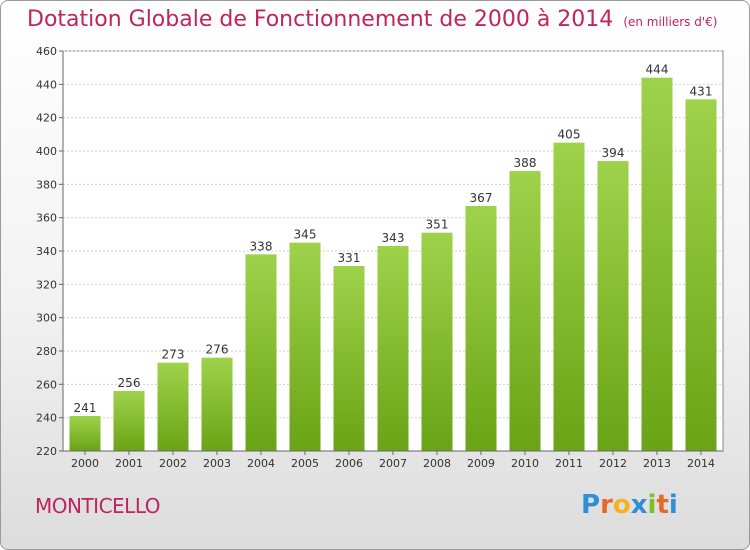 The image size is (750, 550). What do you see at coordinates (129, 463) in the screenshot?
I see `x-tick-label: 2001` at bounding box center [129, 463].